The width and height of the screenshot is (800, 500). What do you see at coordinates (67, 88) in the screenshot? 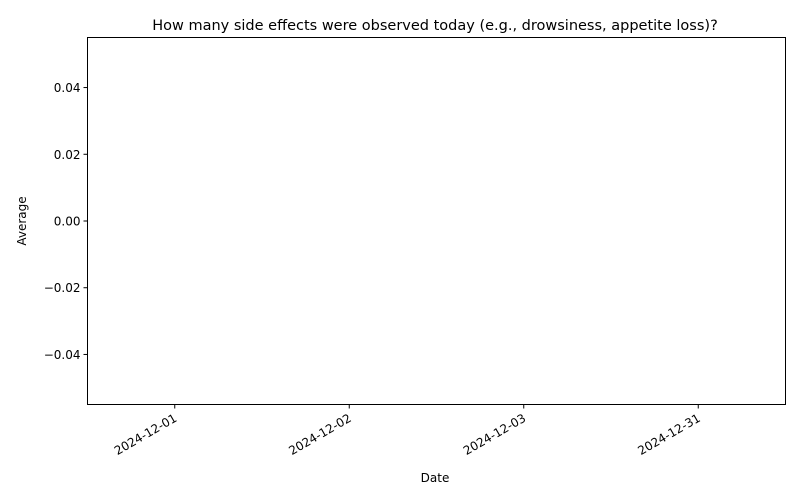
I see `y-tick-label: 0.04` at bounding box center [67, 88].